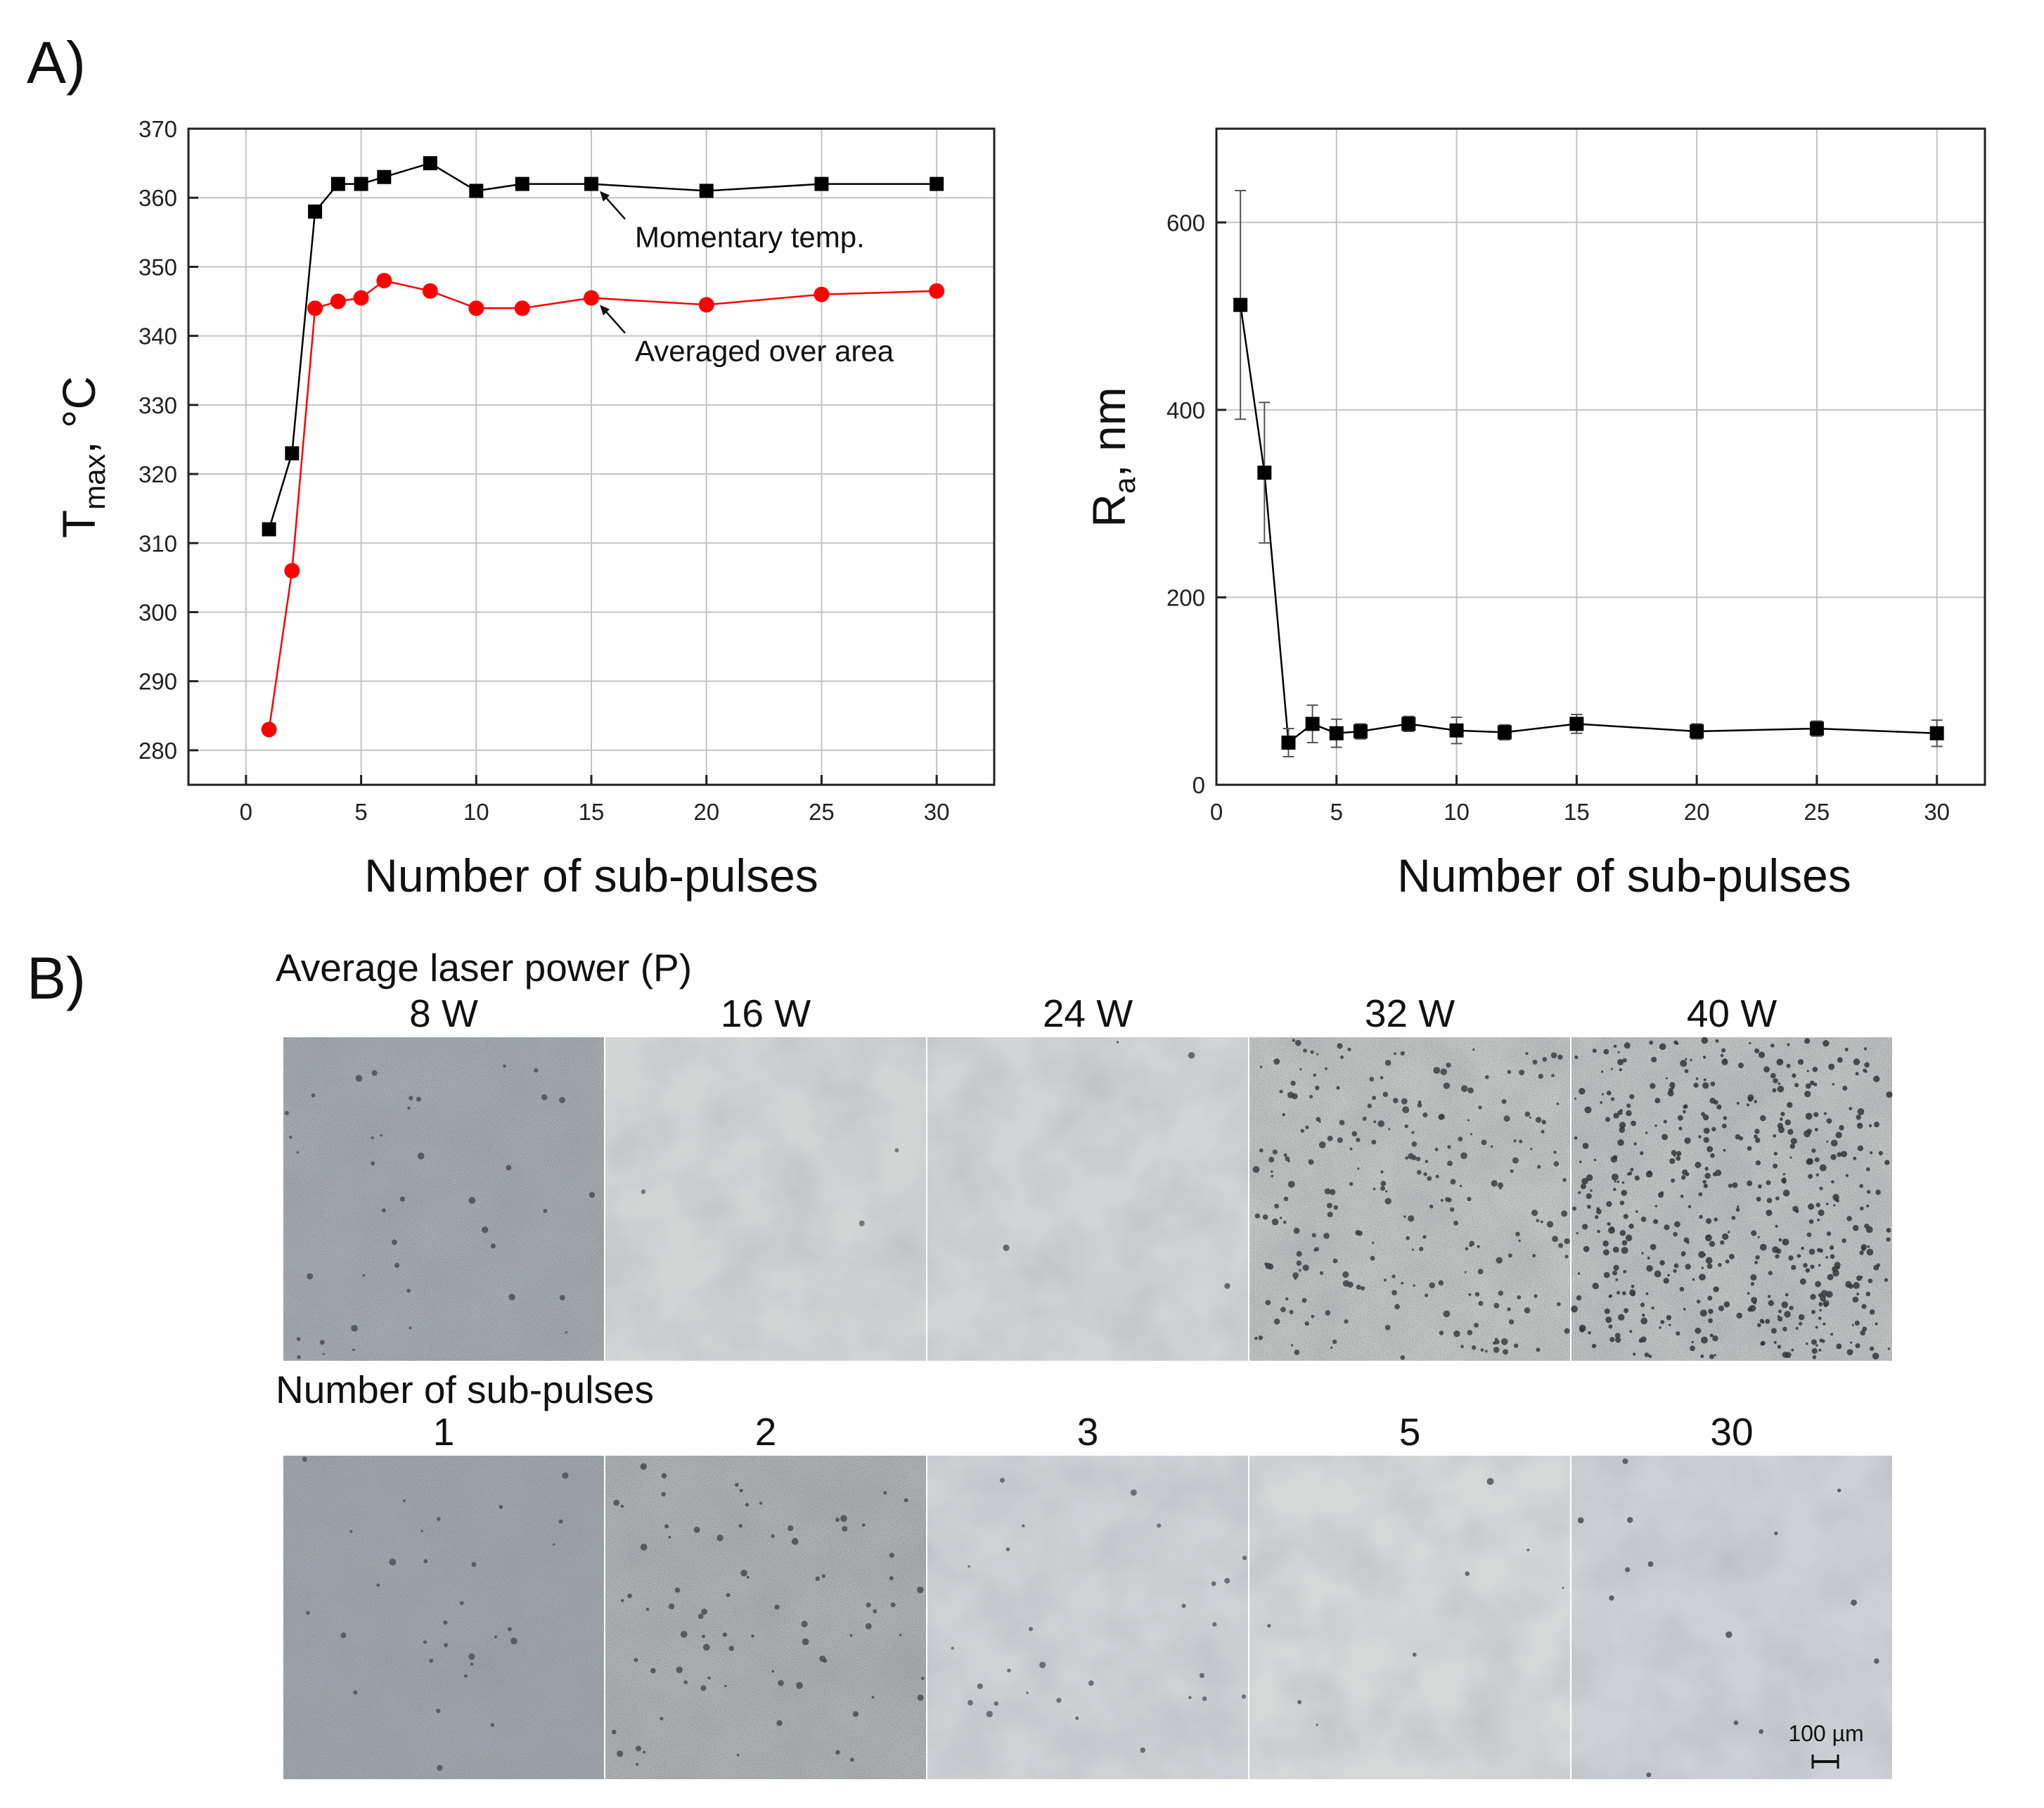 This screenshot has width=2044, height=1808. I want to click on ra-chart-ytick-label: 400, so click(1185, 410).